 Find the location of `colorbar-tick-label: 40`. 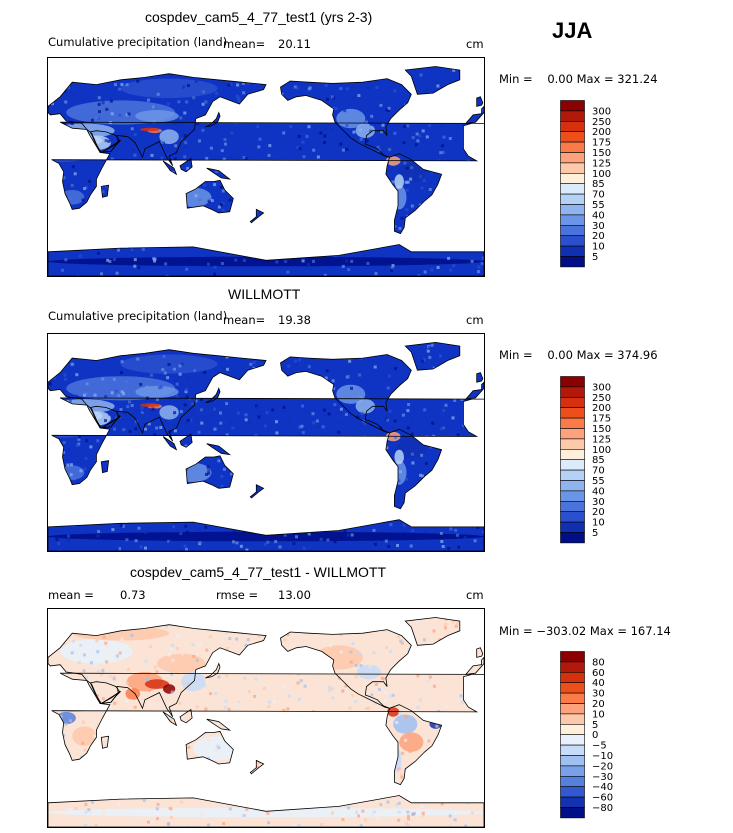

colorbar-tick-label: 40 is located at coordinates (598, 683).